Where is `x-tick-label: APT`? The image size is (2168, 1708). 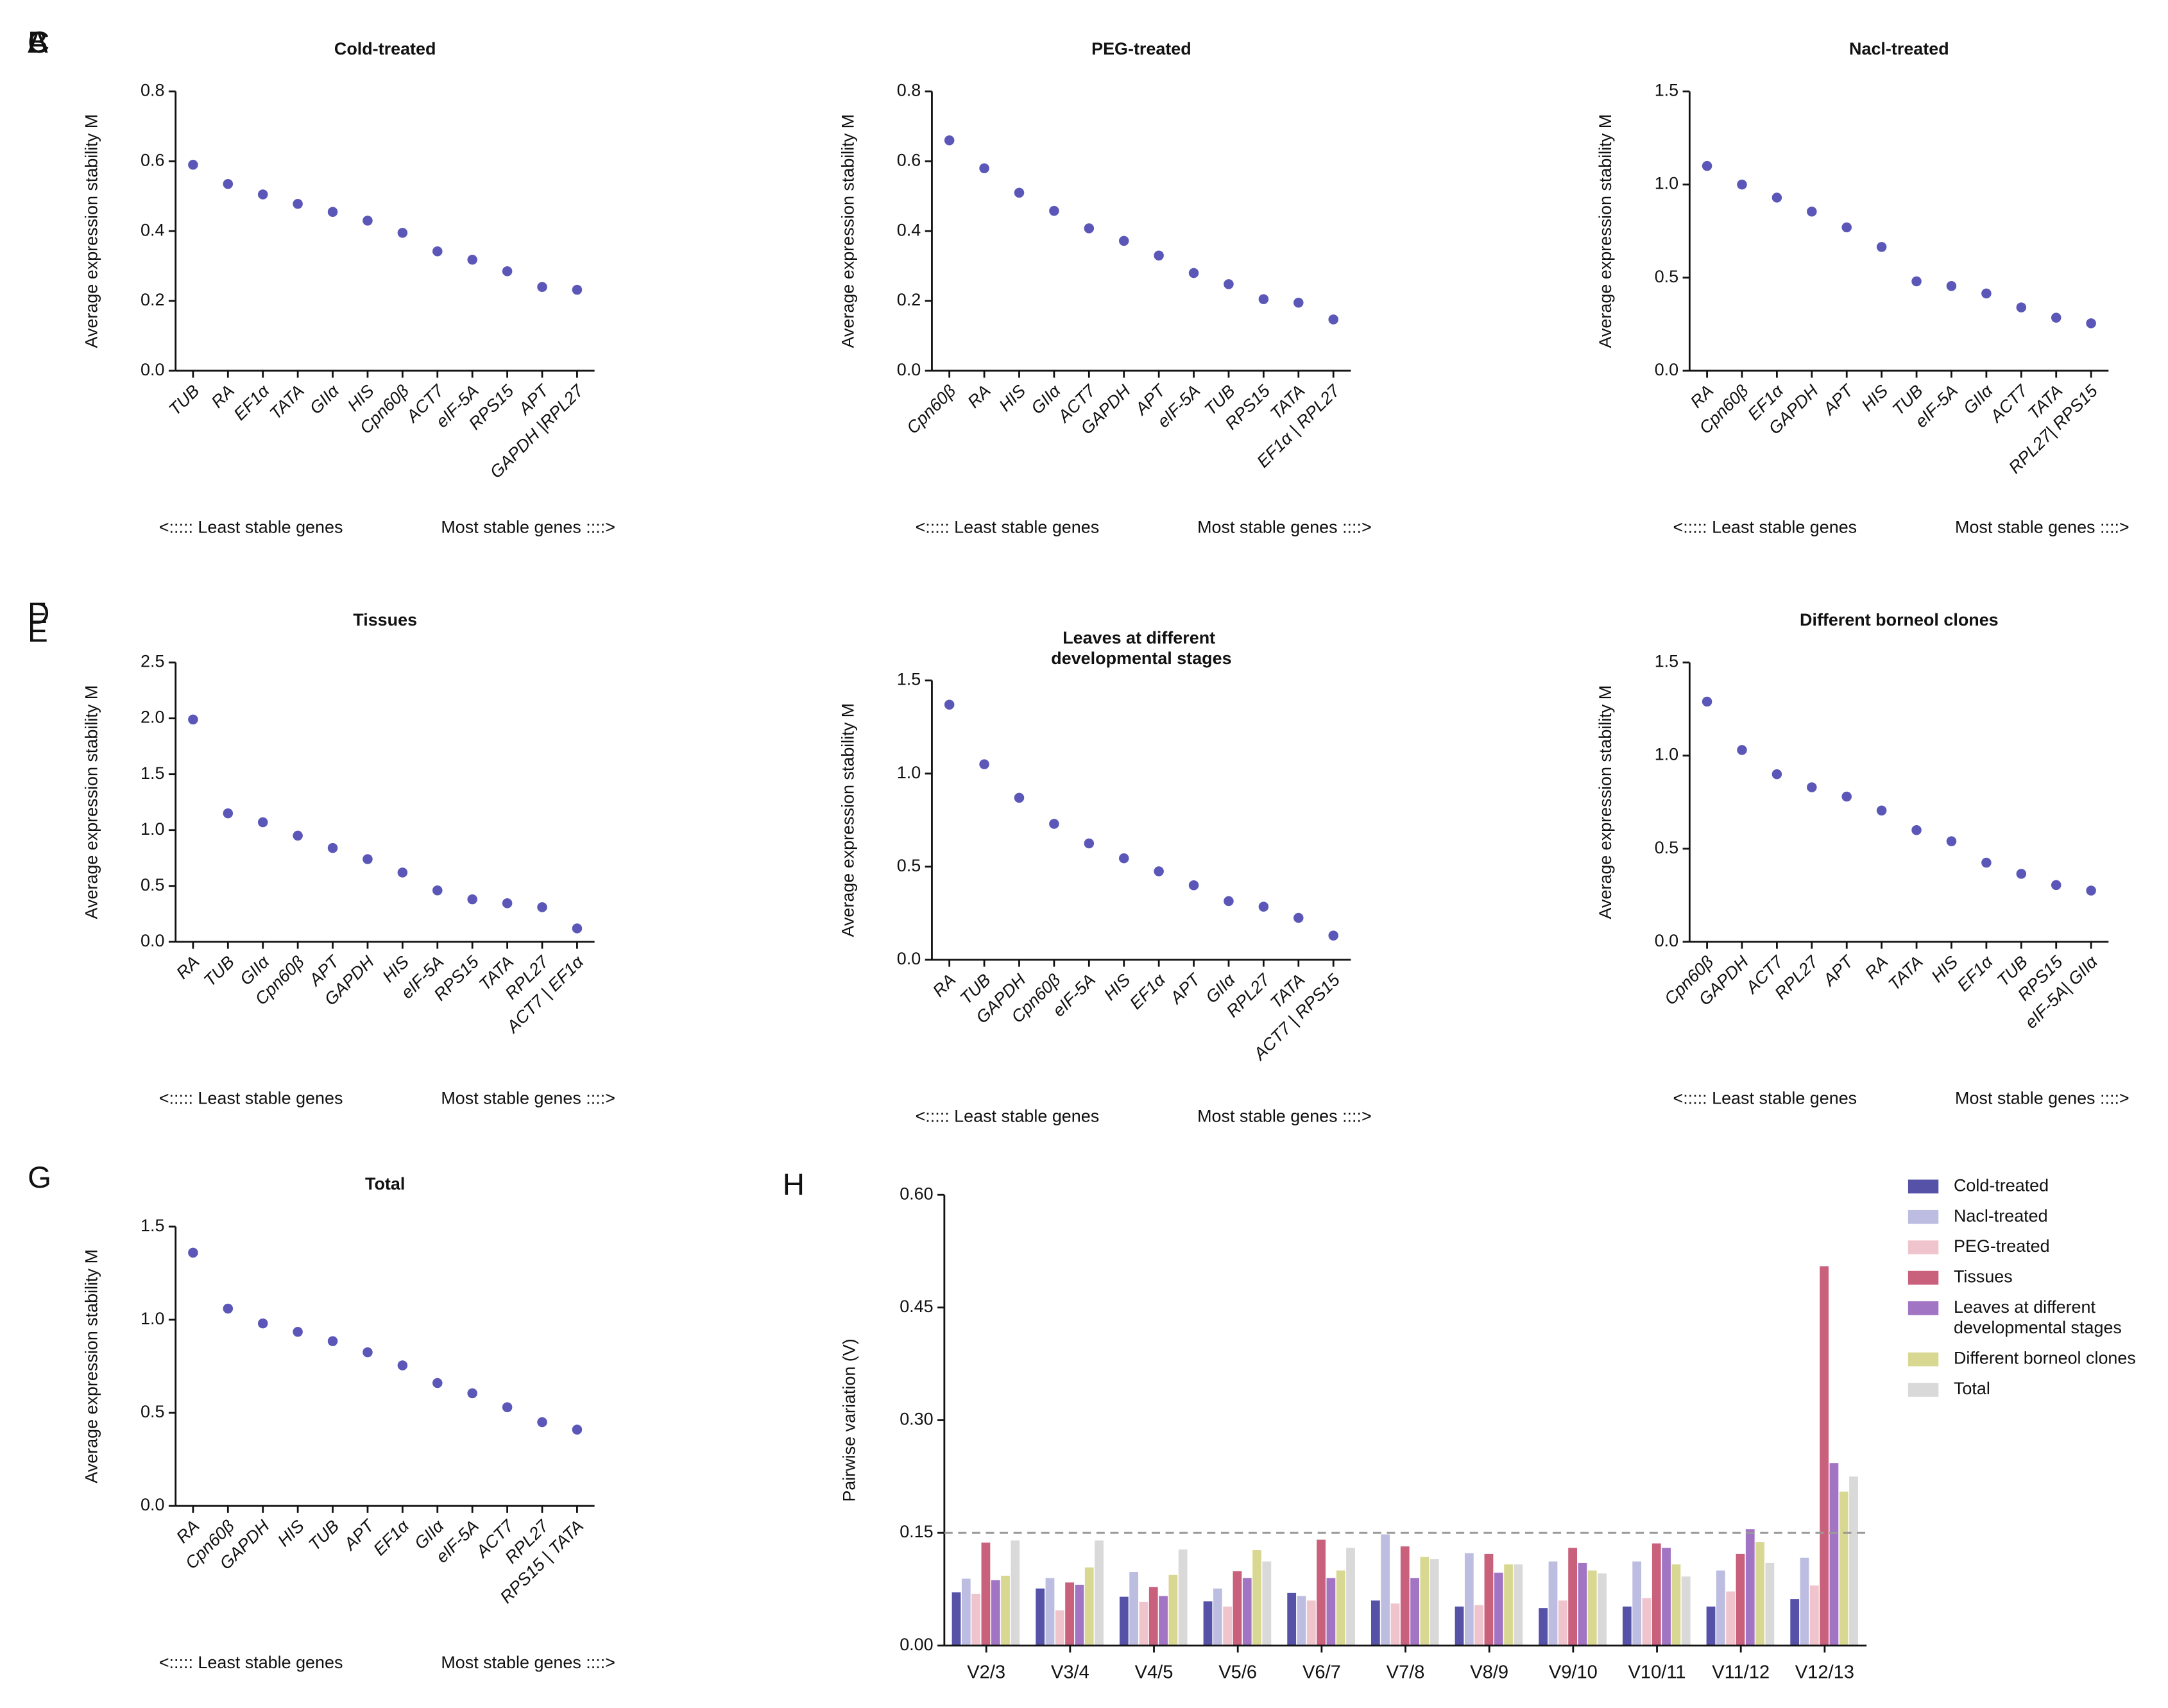
x-tick-label: APT is located at coordinates (1837, 971).